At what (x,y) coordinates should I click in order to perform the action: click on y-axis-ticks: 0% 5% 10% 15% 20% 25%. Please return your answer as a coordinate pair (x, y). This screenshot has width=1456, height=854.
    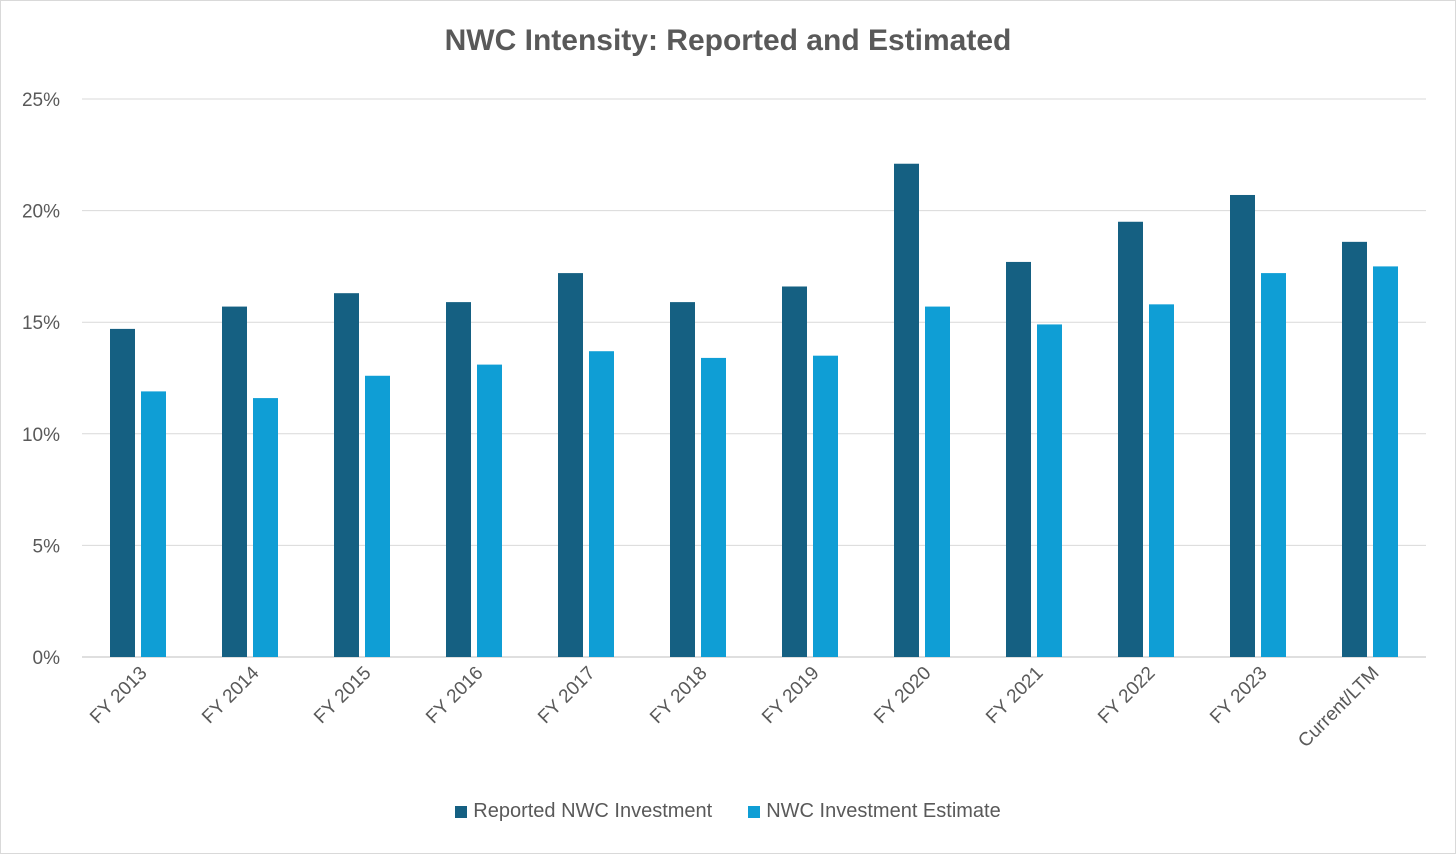
    Looking at the image, I should click on (41, 379).